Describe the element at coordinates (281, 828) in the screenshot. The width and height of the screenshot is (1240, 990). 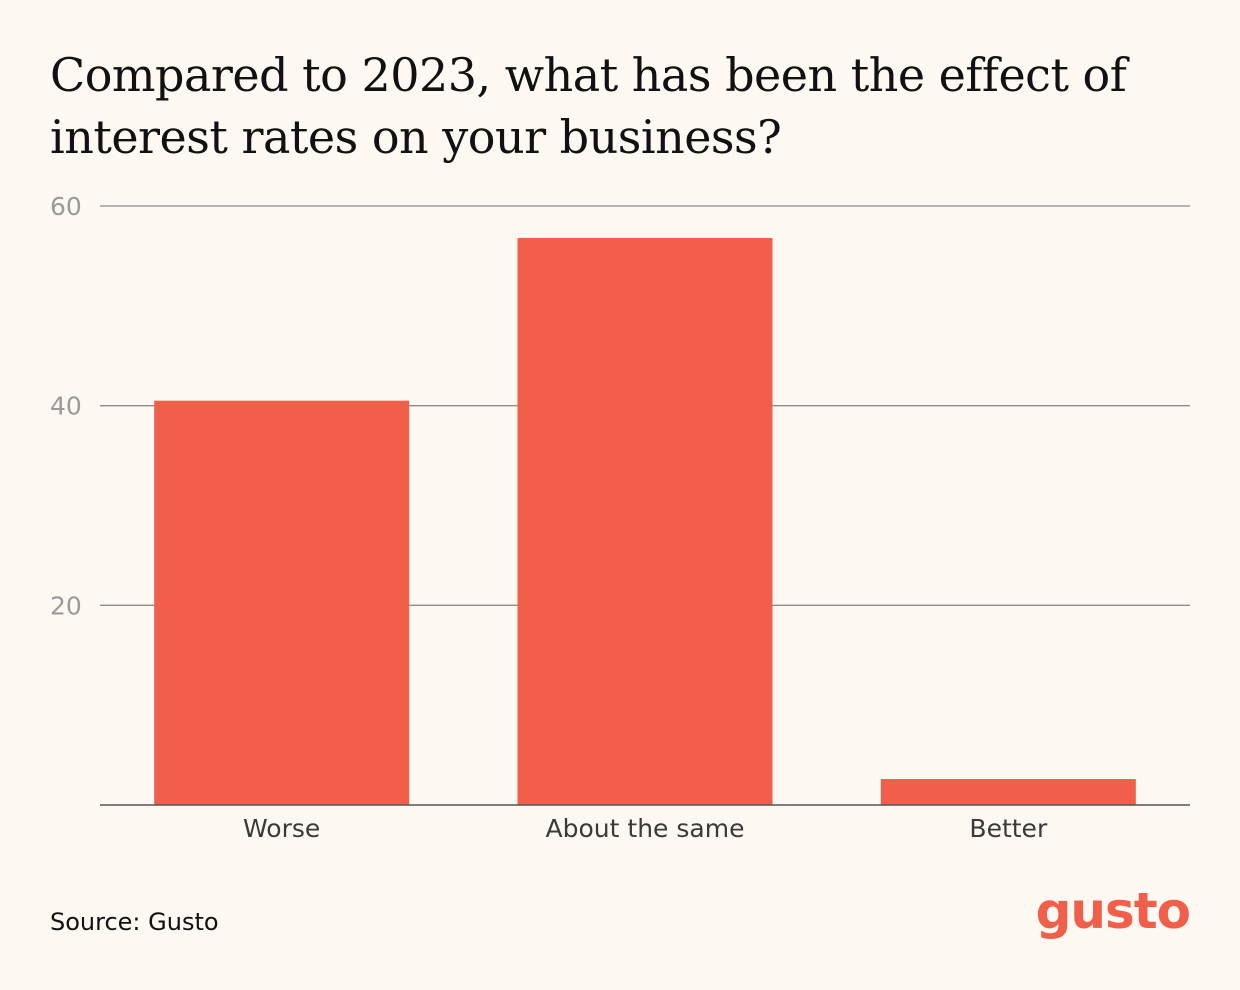
I see `x-label-worse: Worse` at that location.